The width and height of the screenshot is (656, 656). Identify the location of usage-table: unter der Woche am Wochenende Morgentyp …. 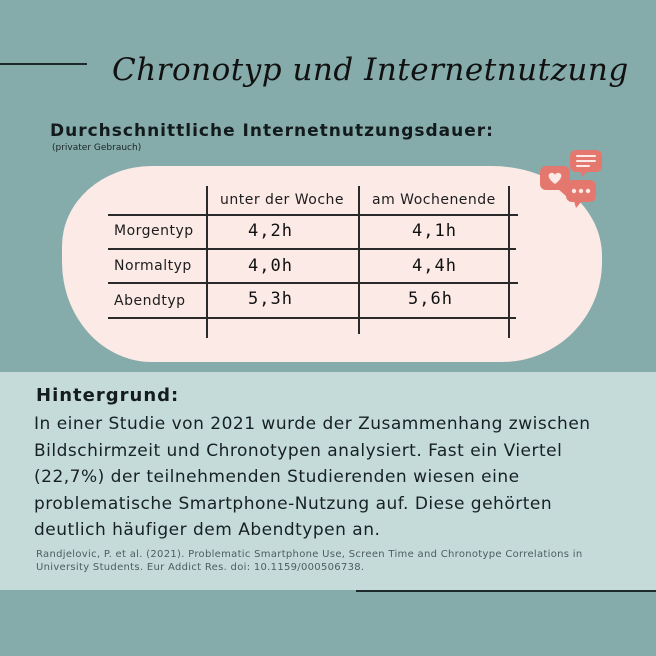
(313, 262).